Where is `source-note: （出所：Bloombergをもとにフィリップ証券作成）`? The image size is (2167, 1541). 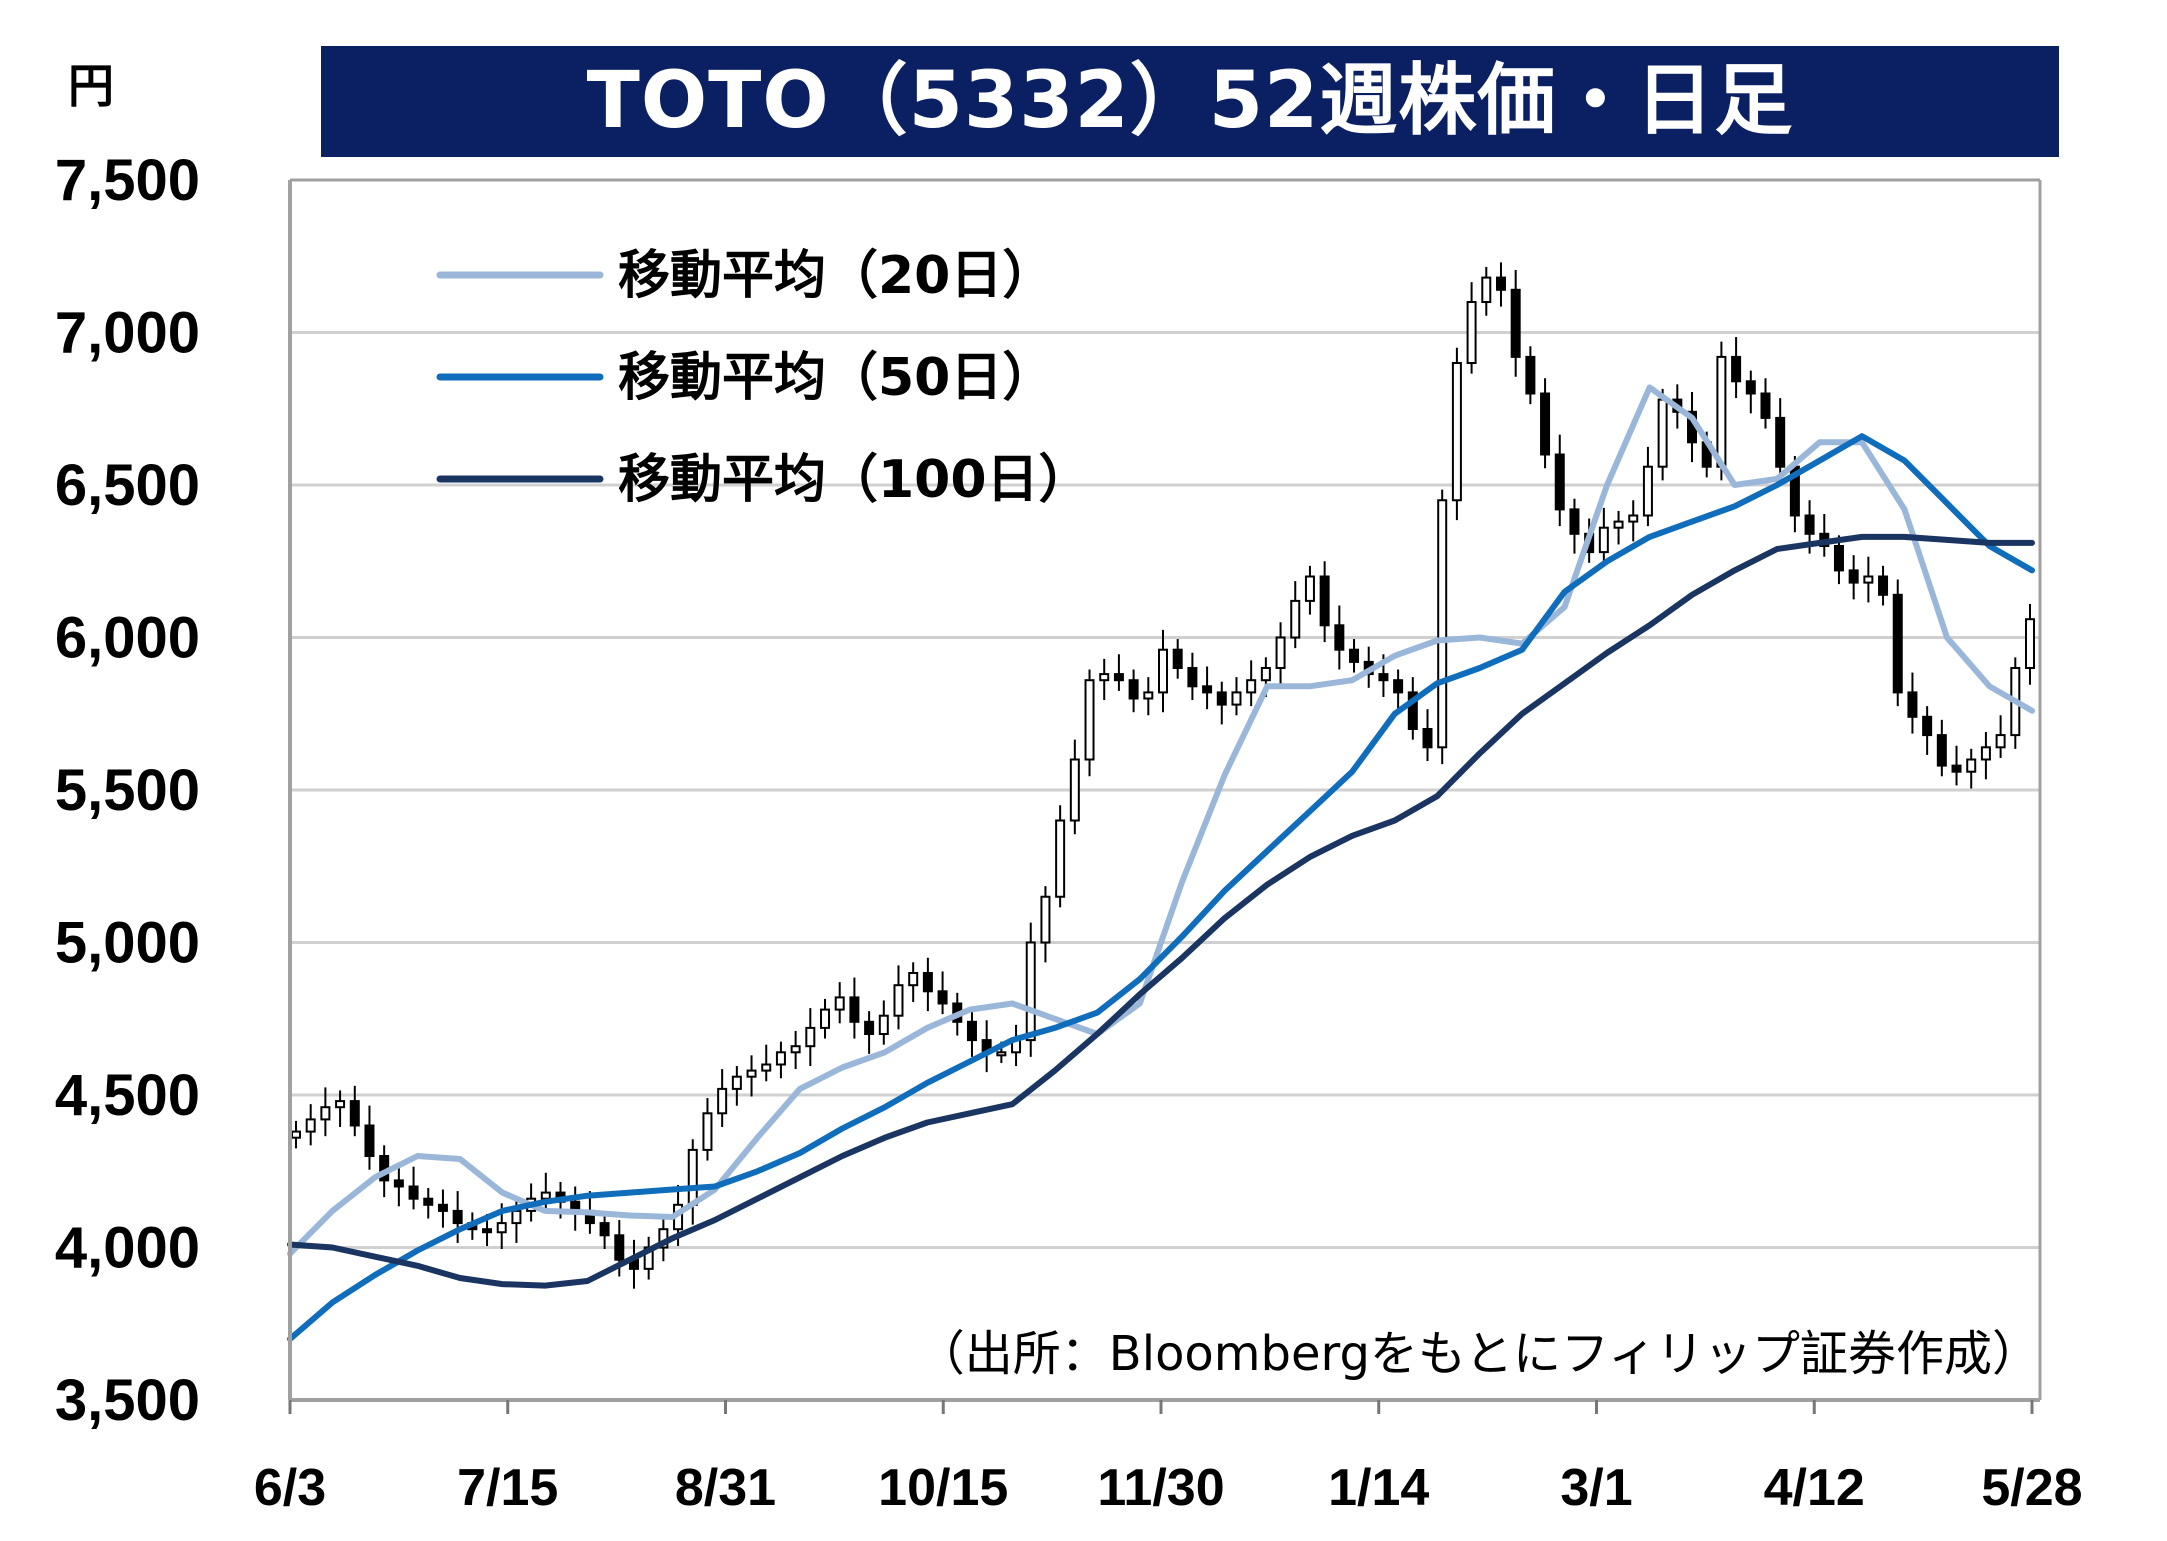 source-note: （出所：Bloombergをもとにフィリップ証券作成） is located at coordinates (1478, 1354).